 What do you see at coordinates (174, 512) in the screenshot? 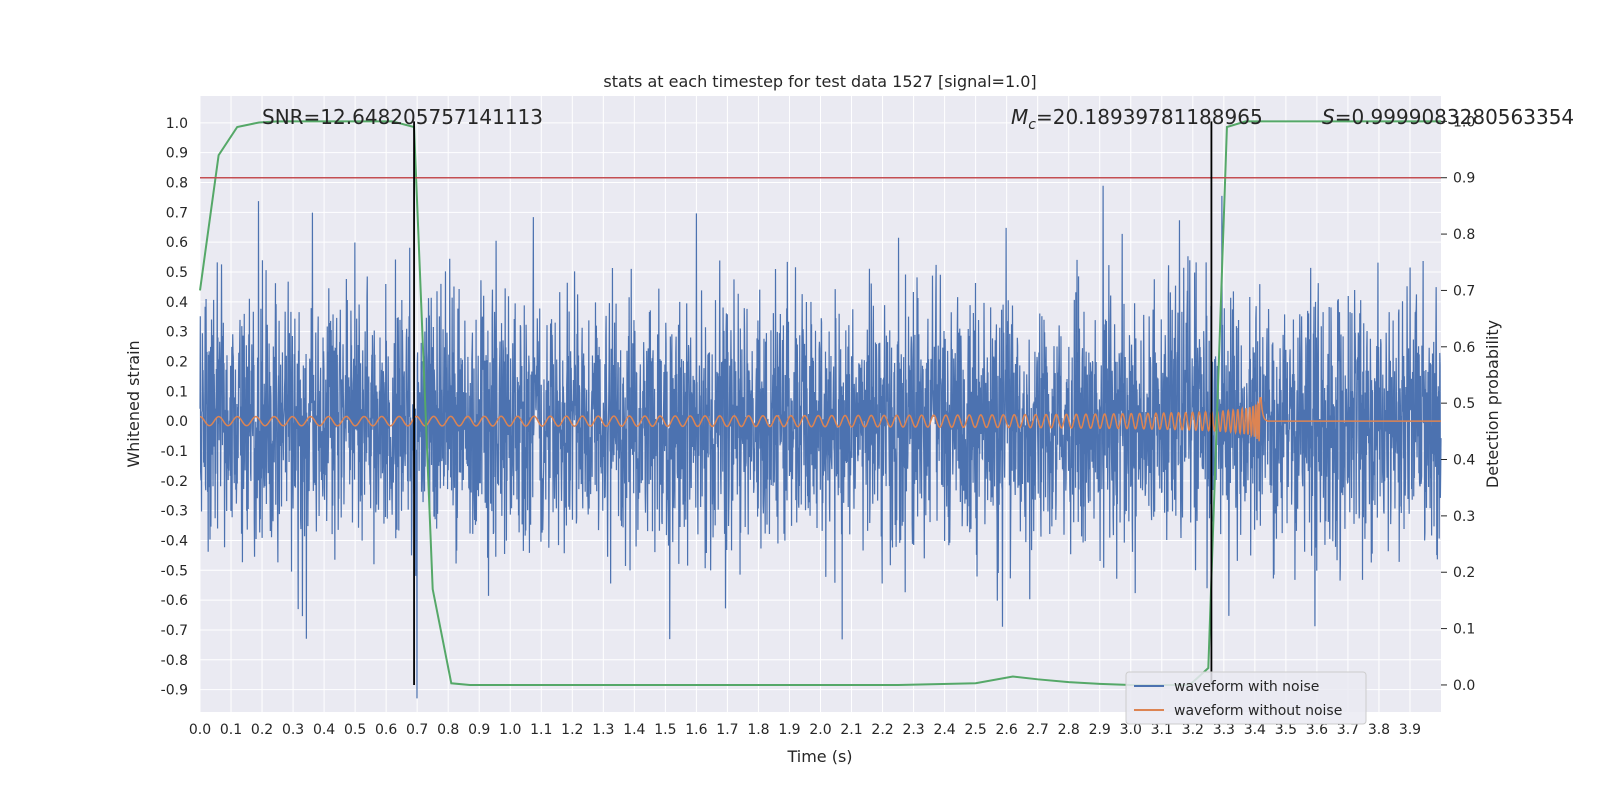
I see `y-tick-label: -0.3` at bounding box center [174, 512].